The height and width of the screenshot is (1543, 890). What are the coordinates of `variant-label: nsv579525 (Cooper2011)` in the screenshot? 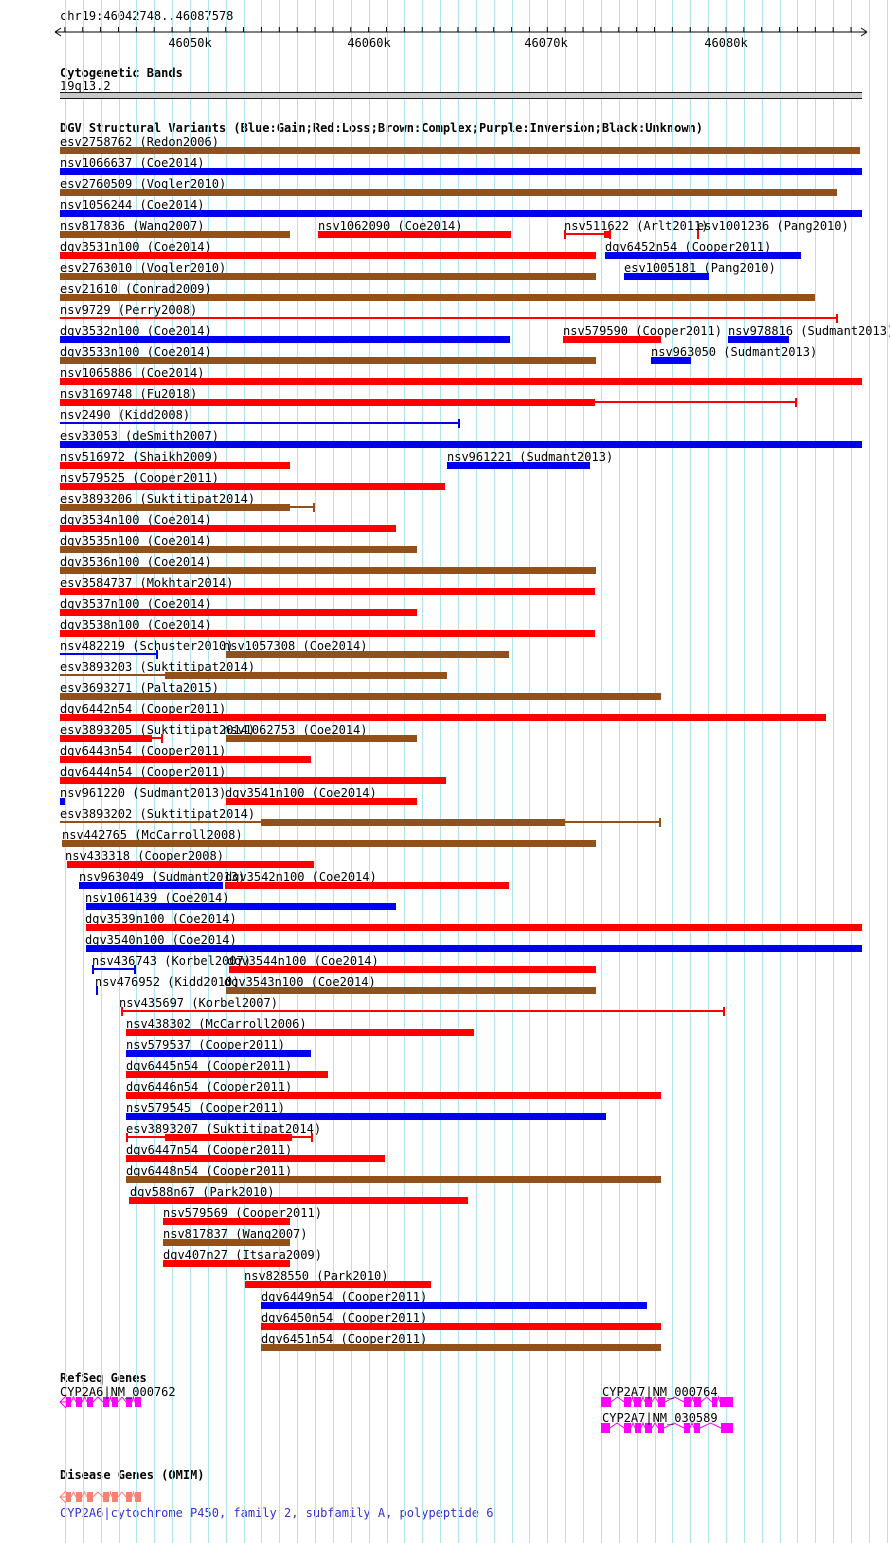 It's located at (139, 478).